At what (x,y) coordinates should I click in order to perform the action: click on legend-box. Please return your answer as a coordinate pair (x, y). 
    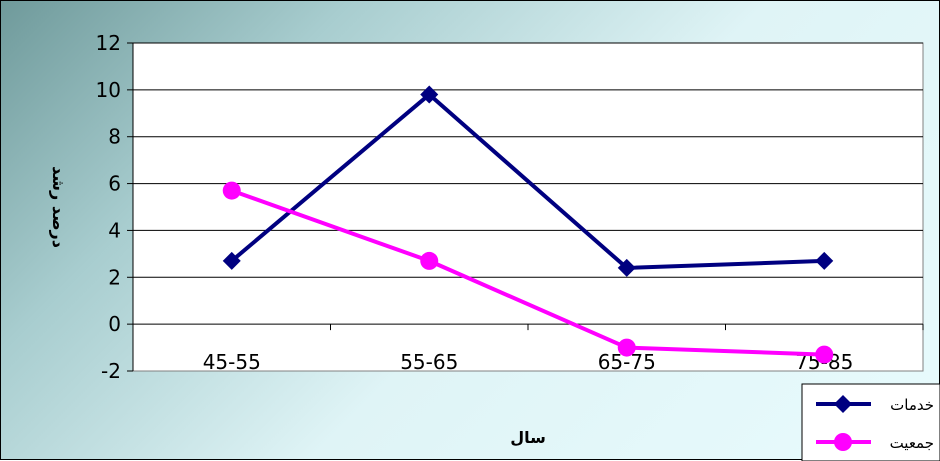
    Looking at the image, I should click on (870, 422).